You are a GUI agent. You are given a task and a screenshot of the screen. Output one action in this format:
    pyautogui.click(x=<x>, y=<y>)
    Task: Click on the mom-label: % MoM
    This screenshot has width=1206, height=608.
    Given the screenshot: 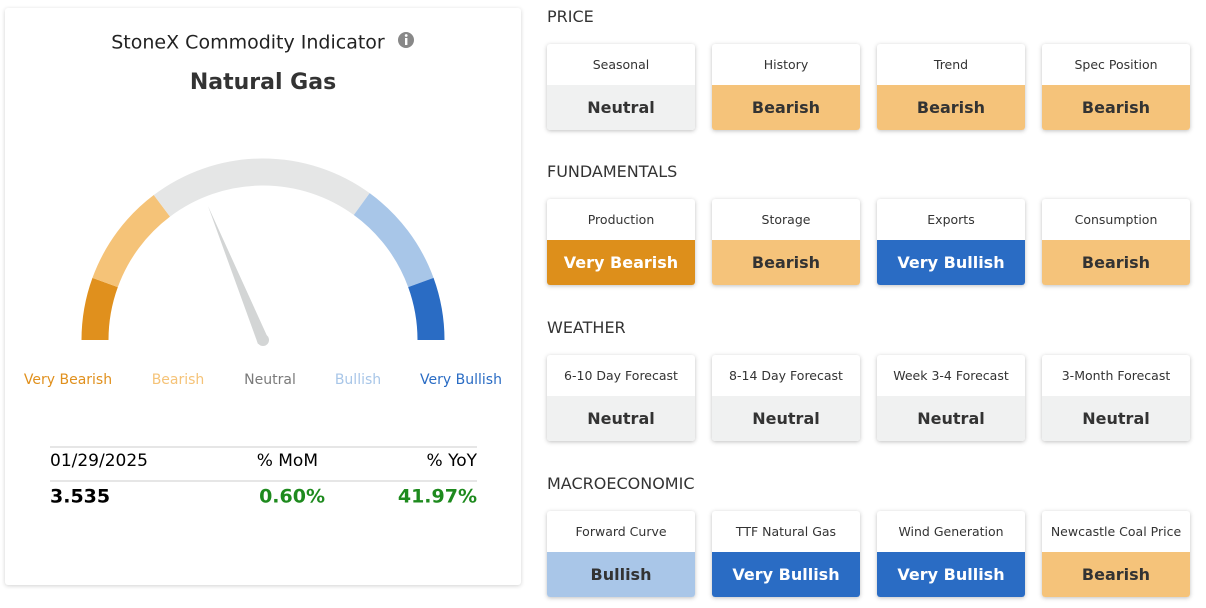 What is the action you would take?
    pyautogui.click(x=287, y=461)
    